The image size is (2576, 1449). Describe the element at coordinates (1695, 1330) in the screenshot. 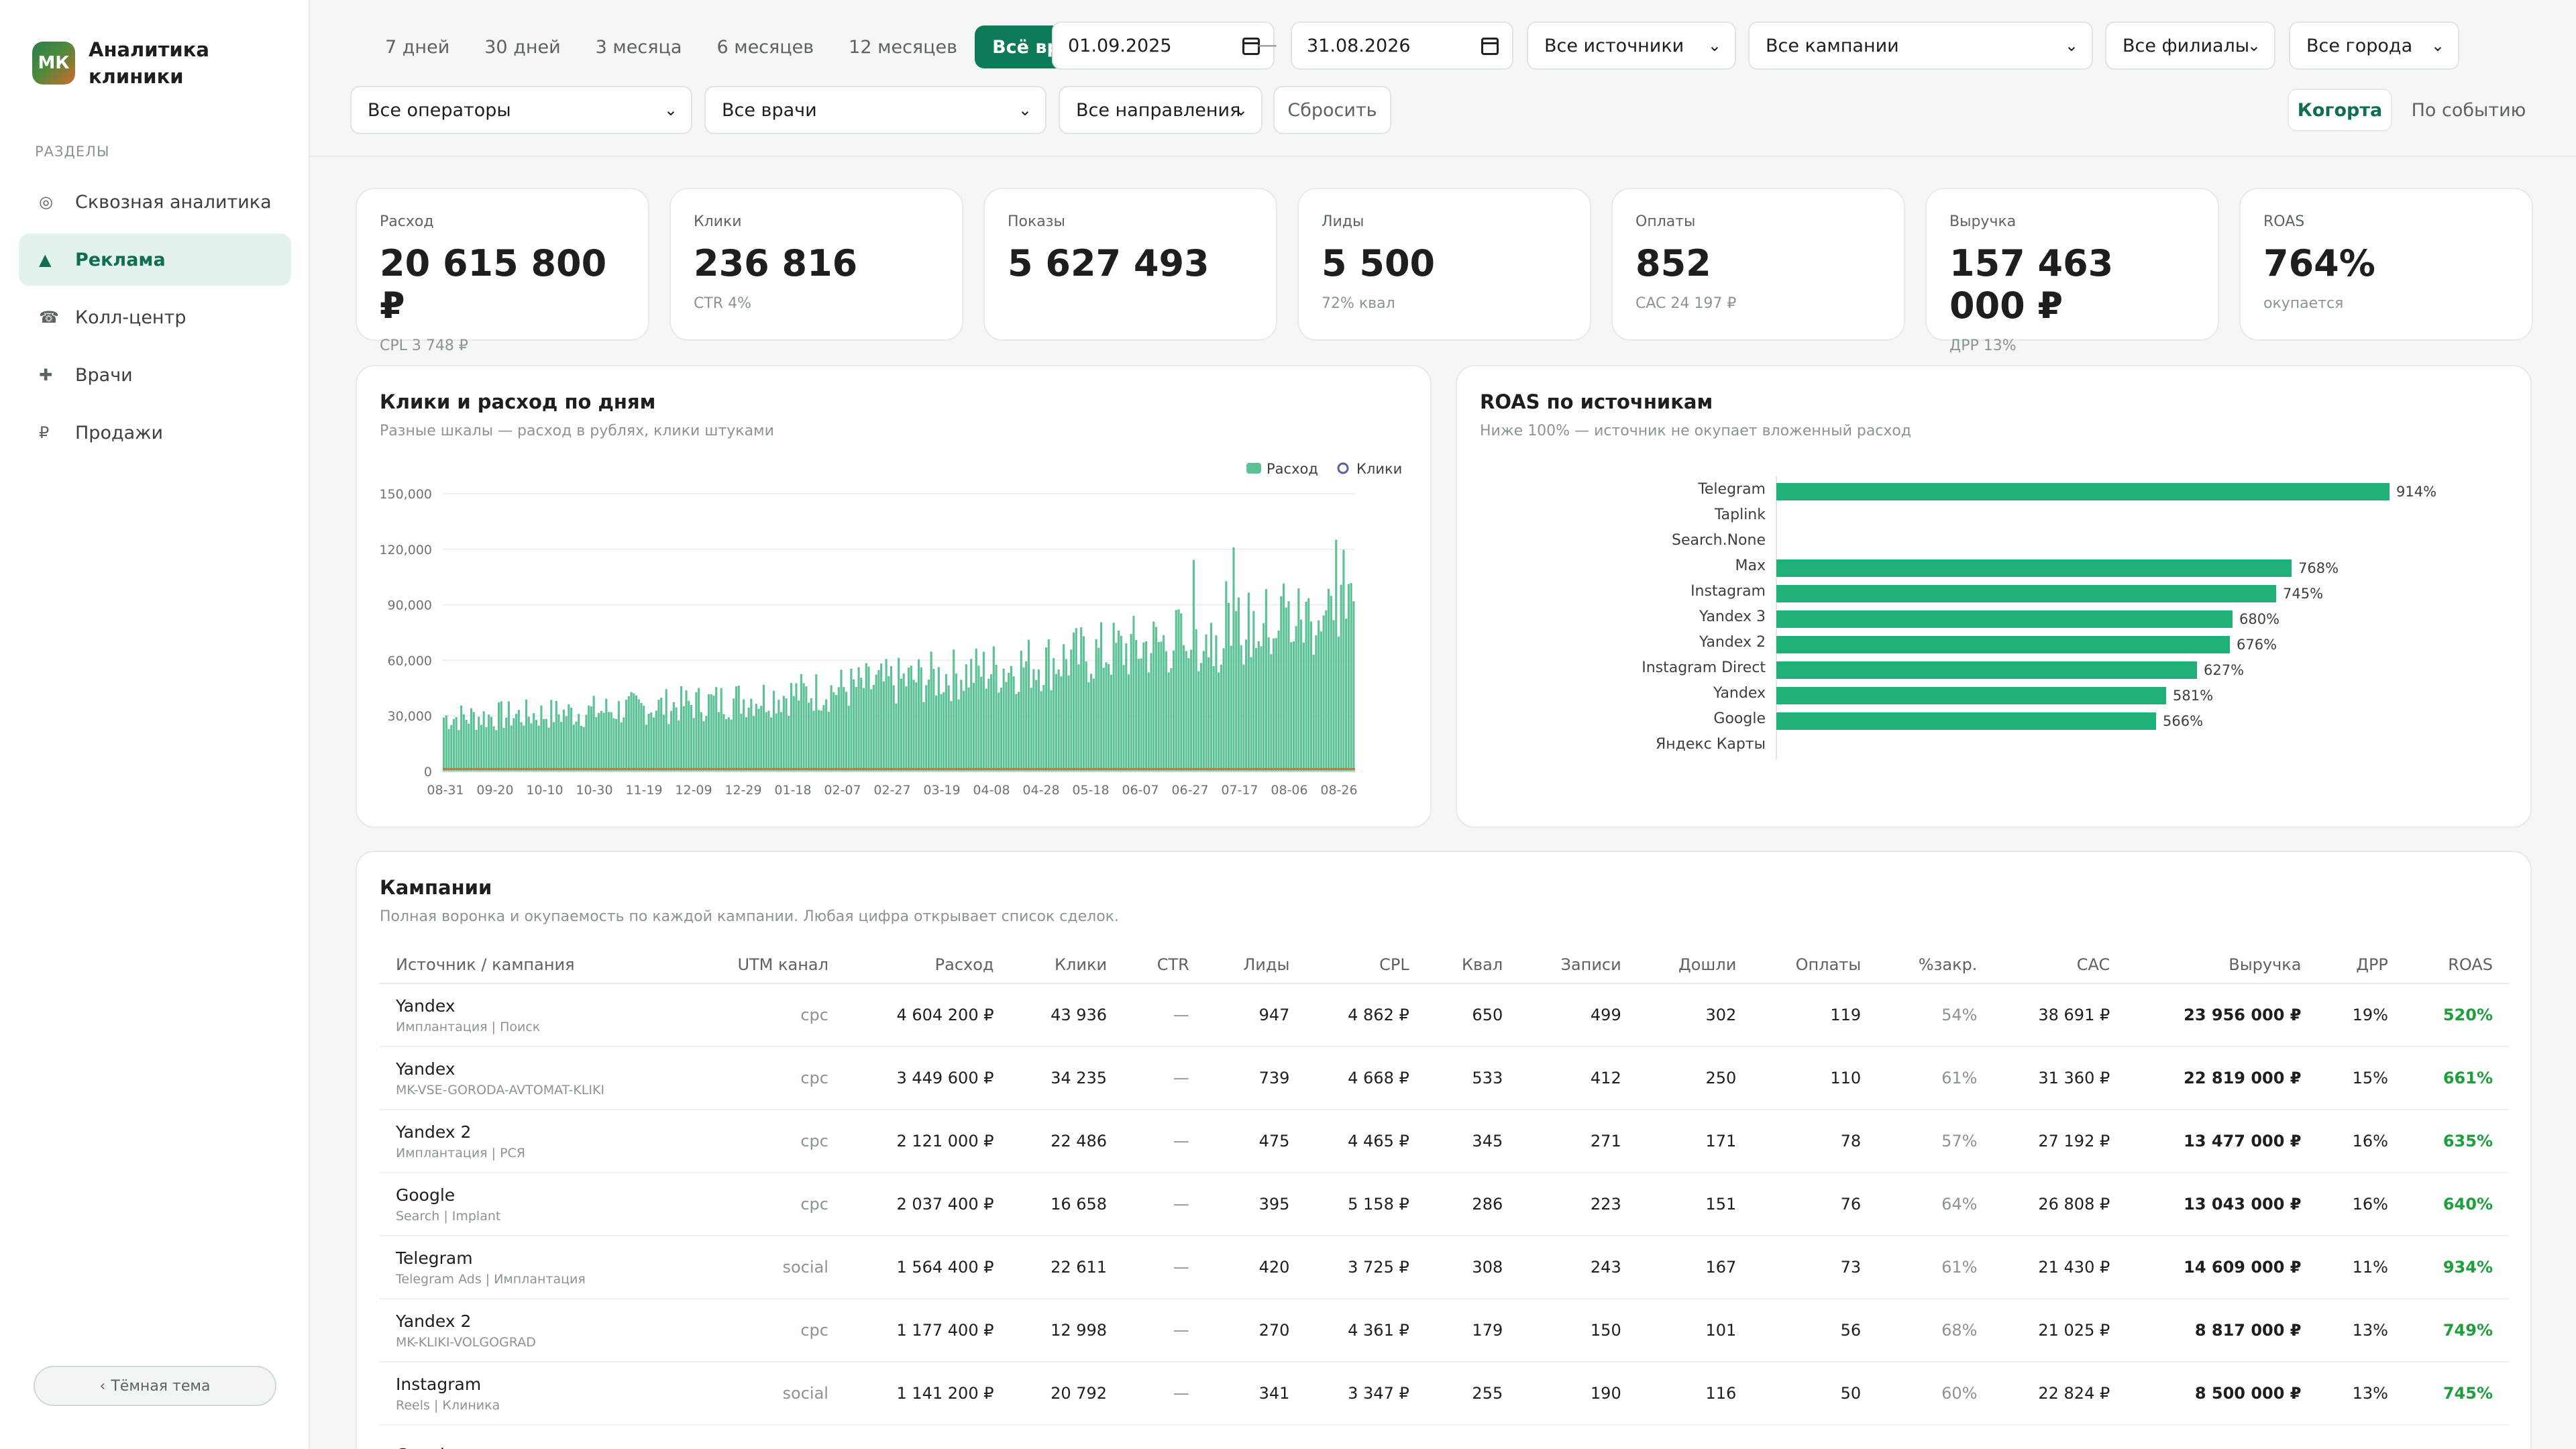

I see `cell-came: 101` at that location.